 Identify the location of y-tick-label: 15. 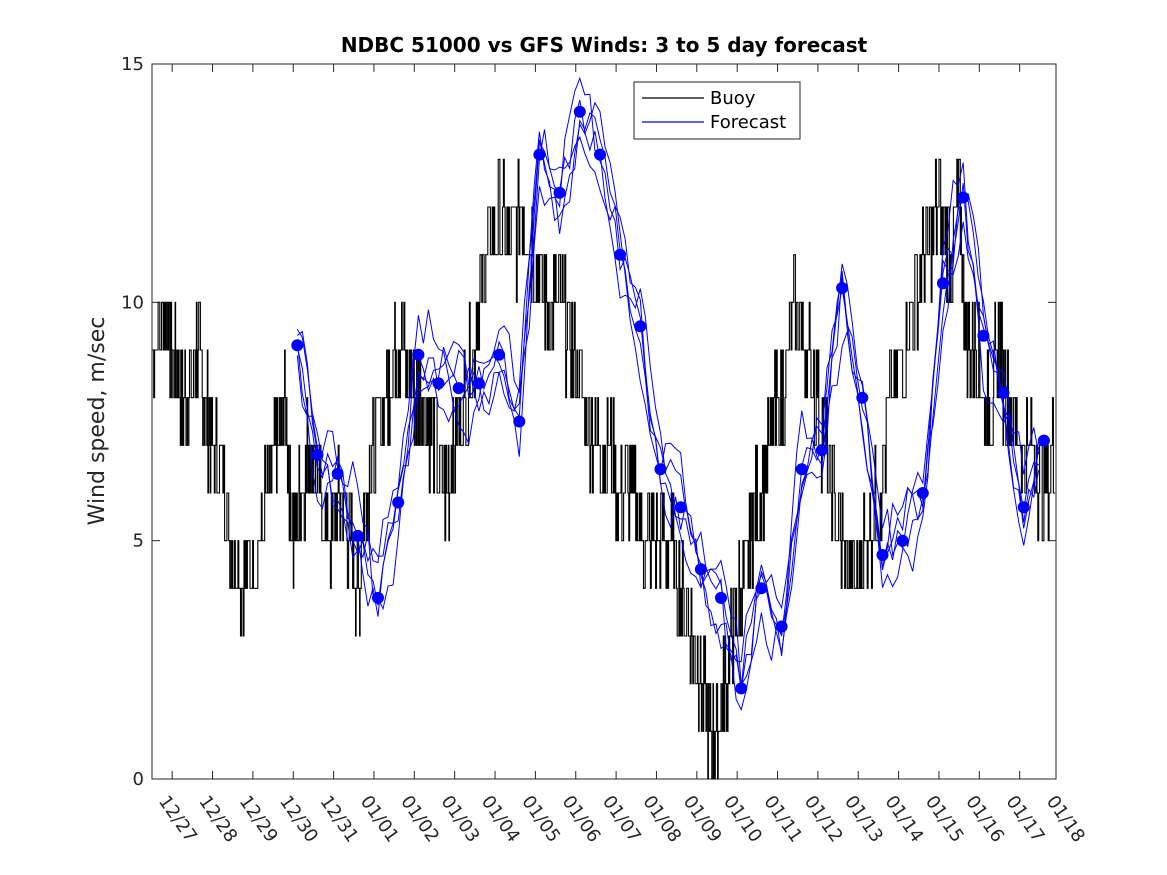
(132, 64).